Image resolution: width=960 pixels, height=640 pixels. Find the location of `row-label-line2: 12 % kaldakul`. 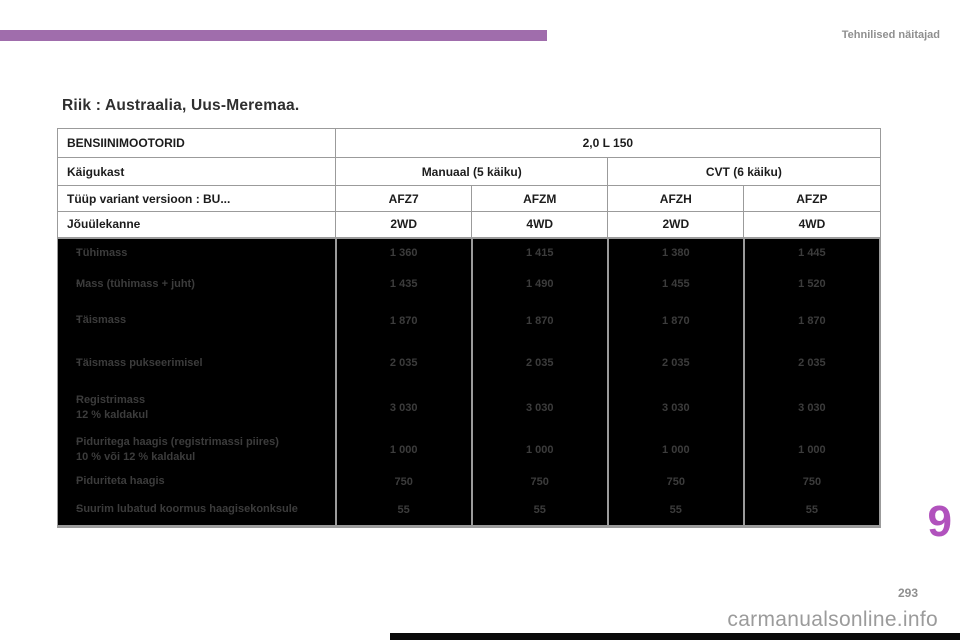

row-label-line2: 12 % kaldakul is located at coordinates (112, 415).